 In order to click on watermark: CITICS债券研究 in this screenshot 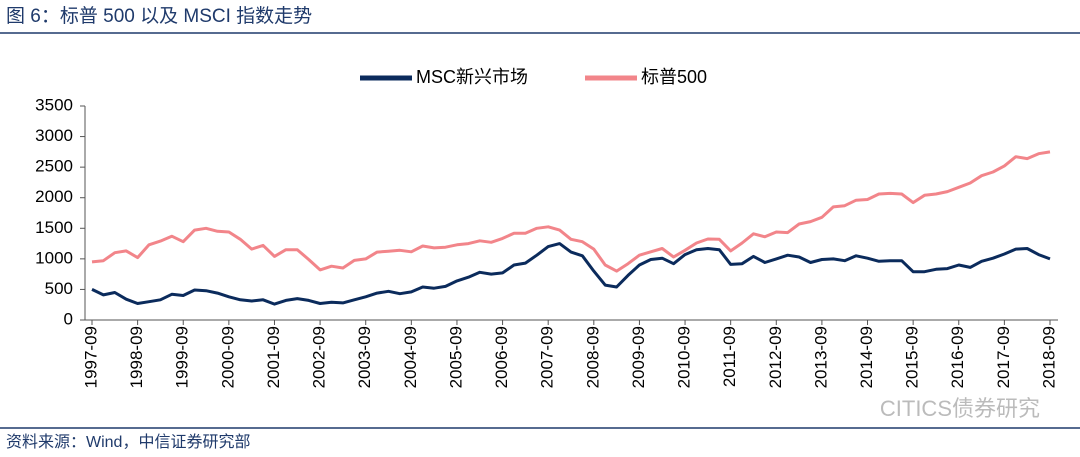, I will do `click(960, 408)`.